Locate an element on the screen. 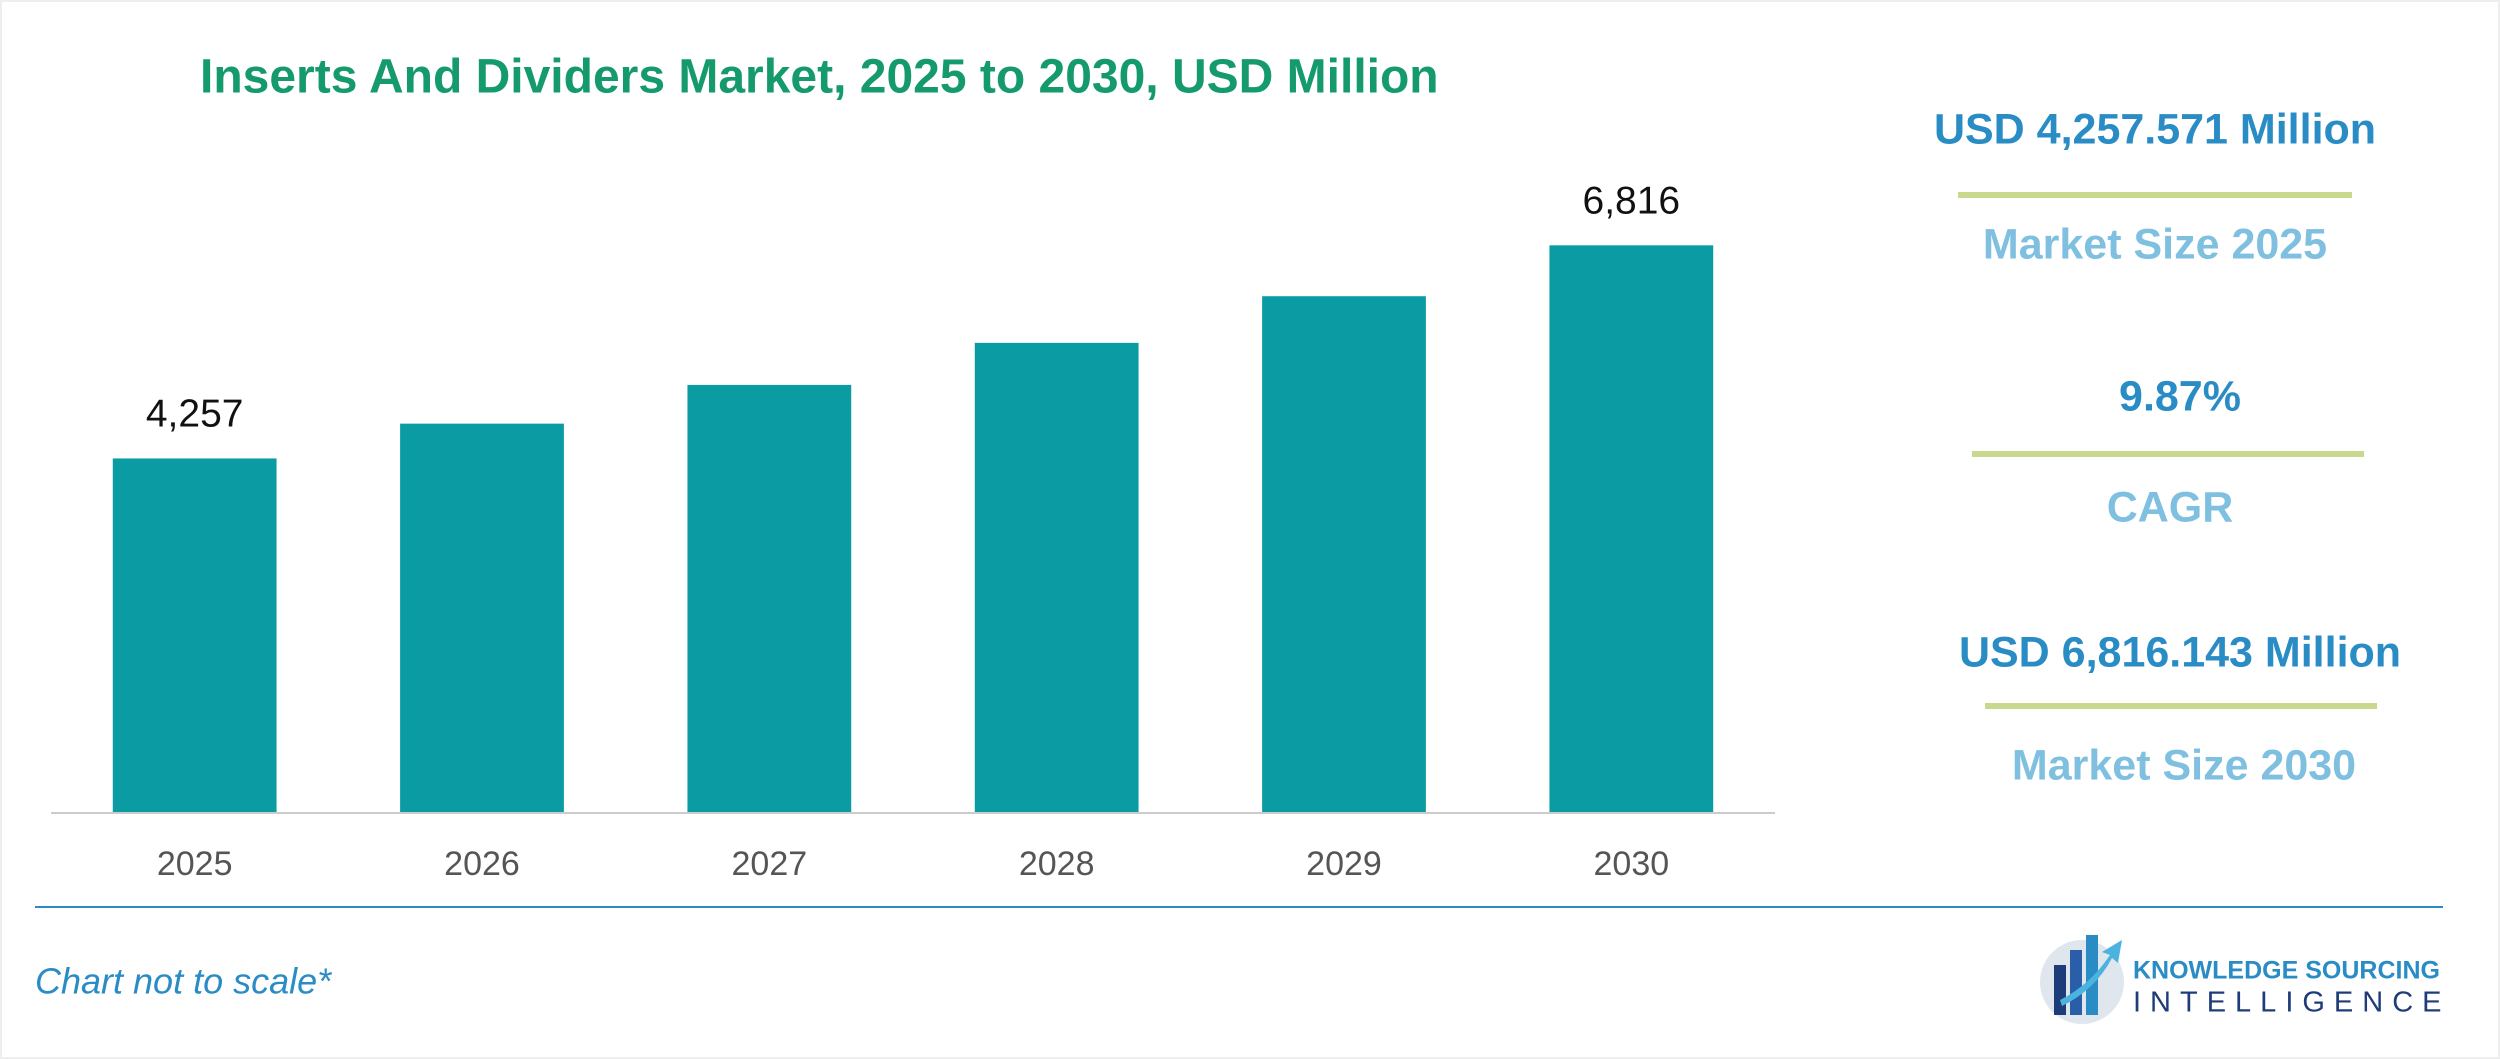 The image size is (2500, 1059). stat-label: CAGR is located at coordinates (2170, 507).